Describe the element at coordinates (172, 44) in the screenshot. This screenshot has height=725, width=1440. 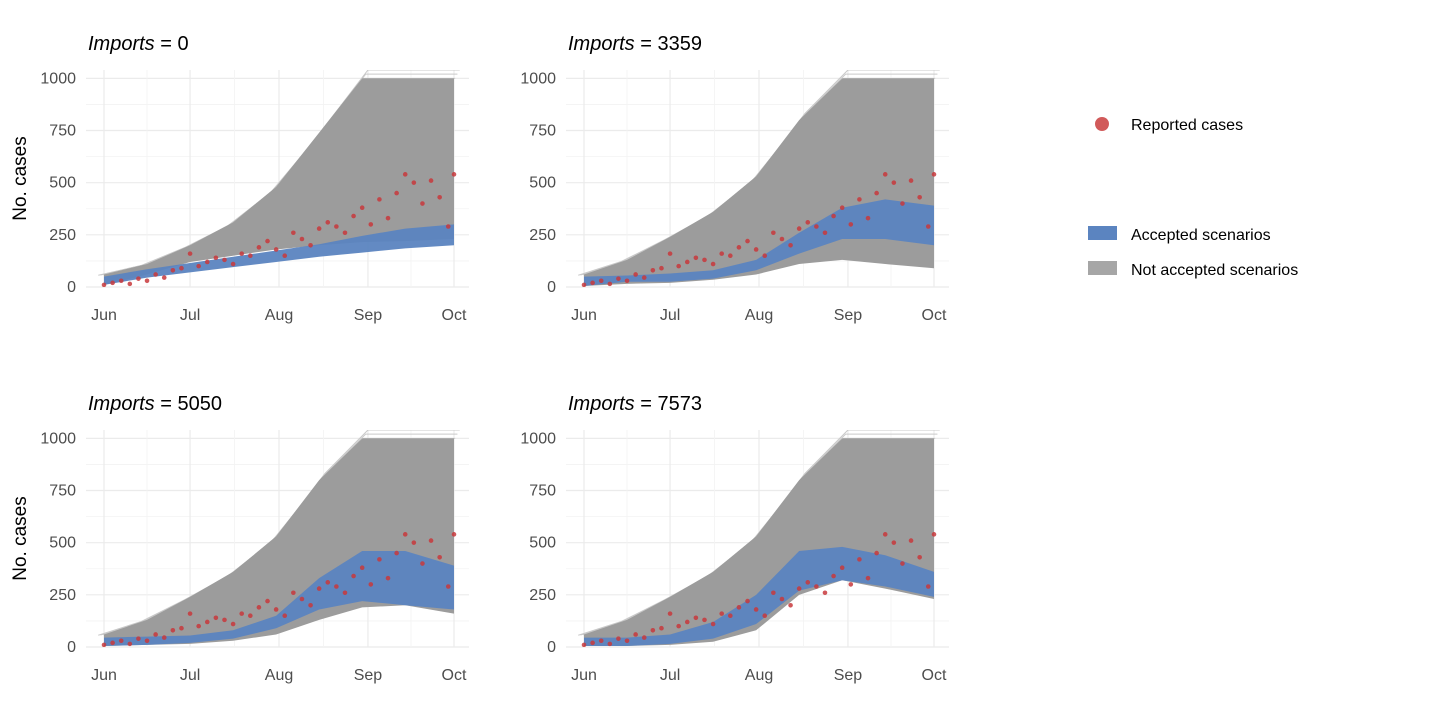
I see `panel-title-value: = 0` at that location.